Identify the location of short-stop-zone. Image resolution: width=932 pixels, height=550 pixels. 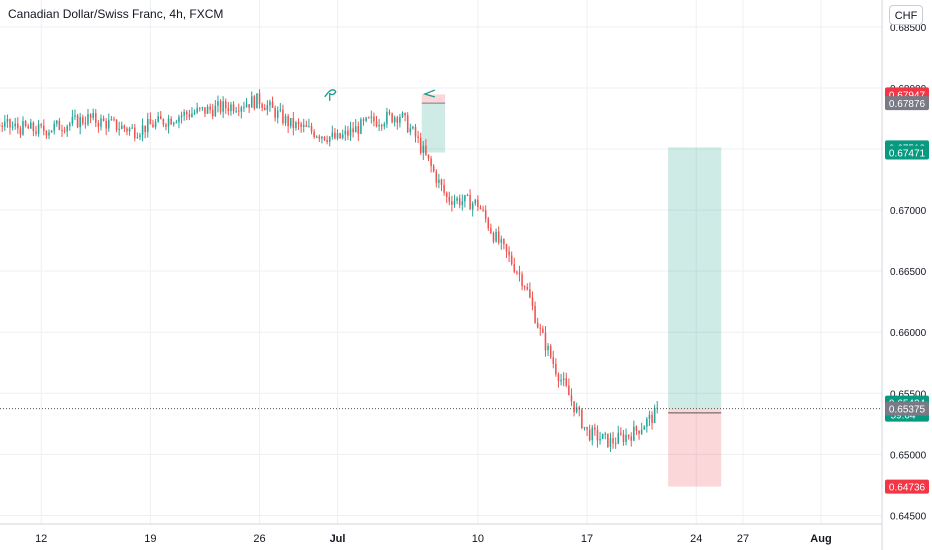
(433, 99).